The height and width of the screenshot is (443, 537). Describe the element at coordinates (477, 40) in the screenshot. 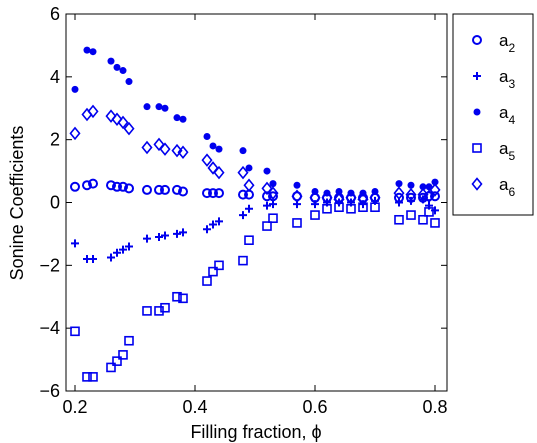

I see `legend-marker-a2` at that location.